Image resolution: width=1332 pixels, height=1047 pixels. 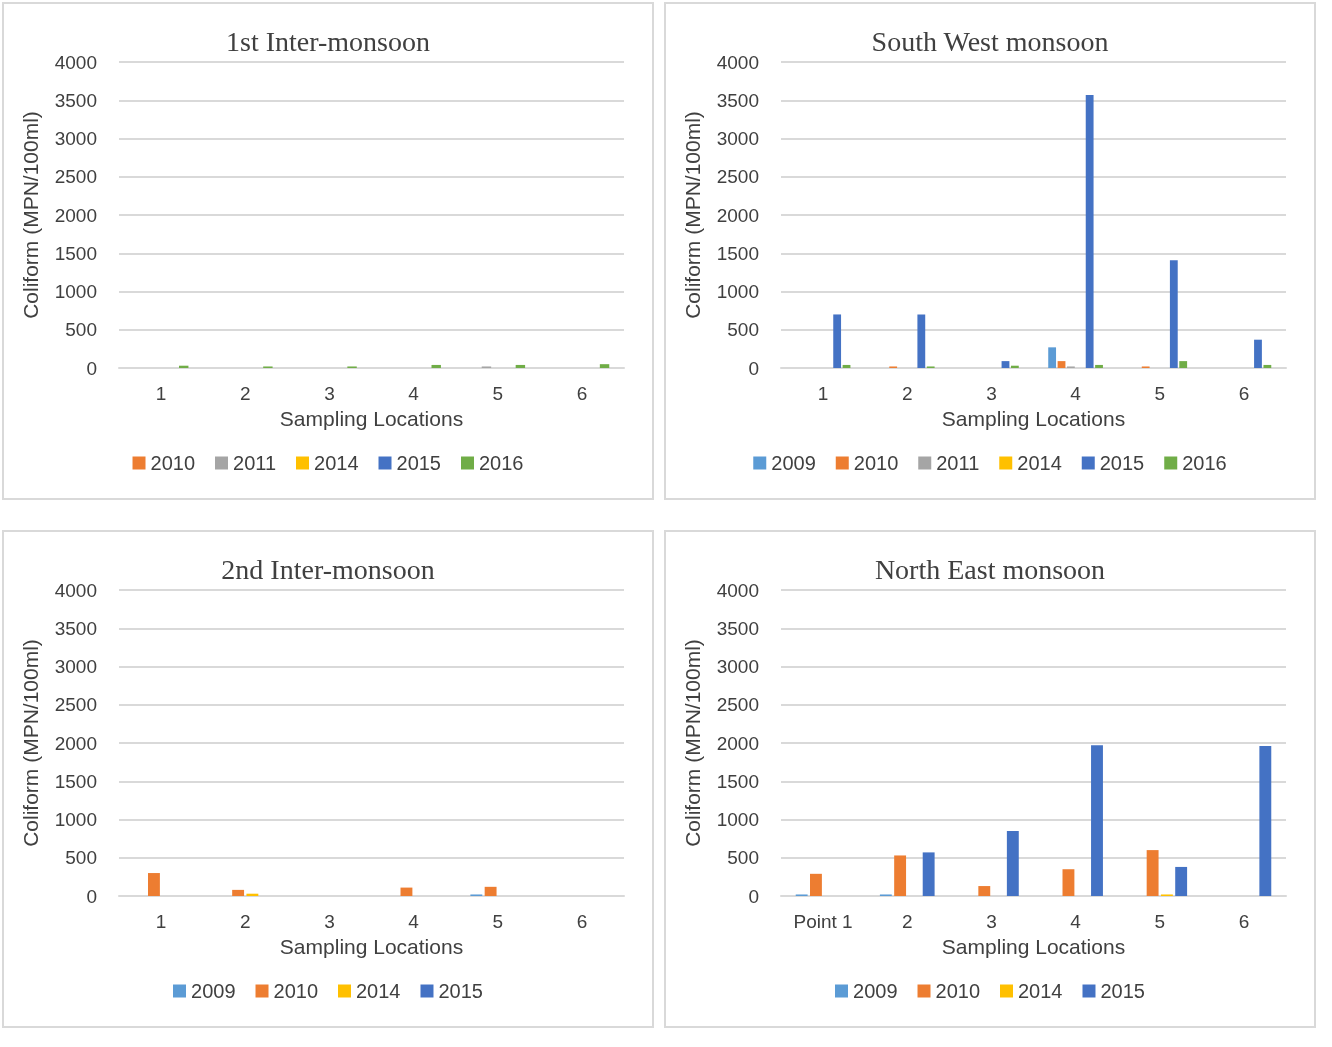 I want to click on chart-title: South West monsoon, so click(x=990, y=41).